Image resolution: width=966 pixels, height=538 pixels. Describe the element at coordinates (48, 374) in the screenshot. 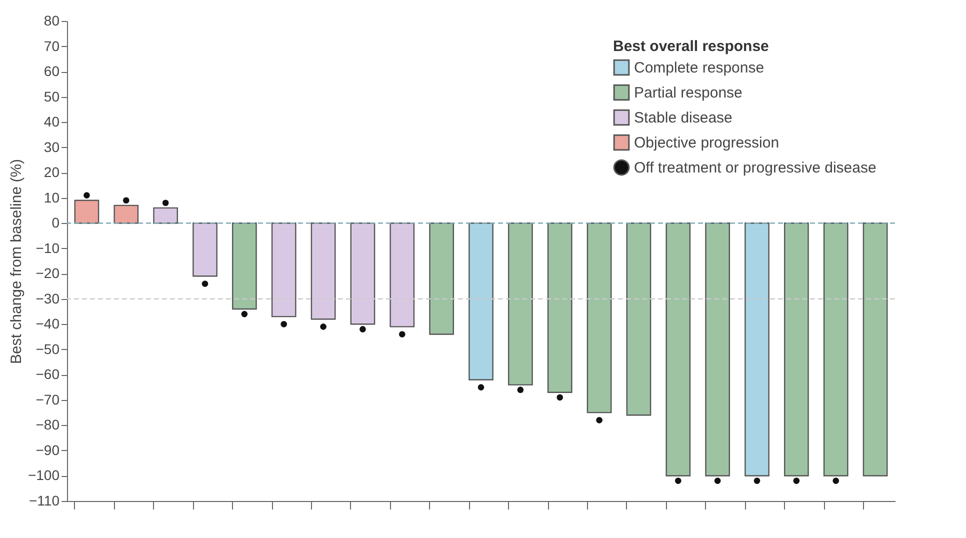

I see `y-tick-label: −60` at that location.